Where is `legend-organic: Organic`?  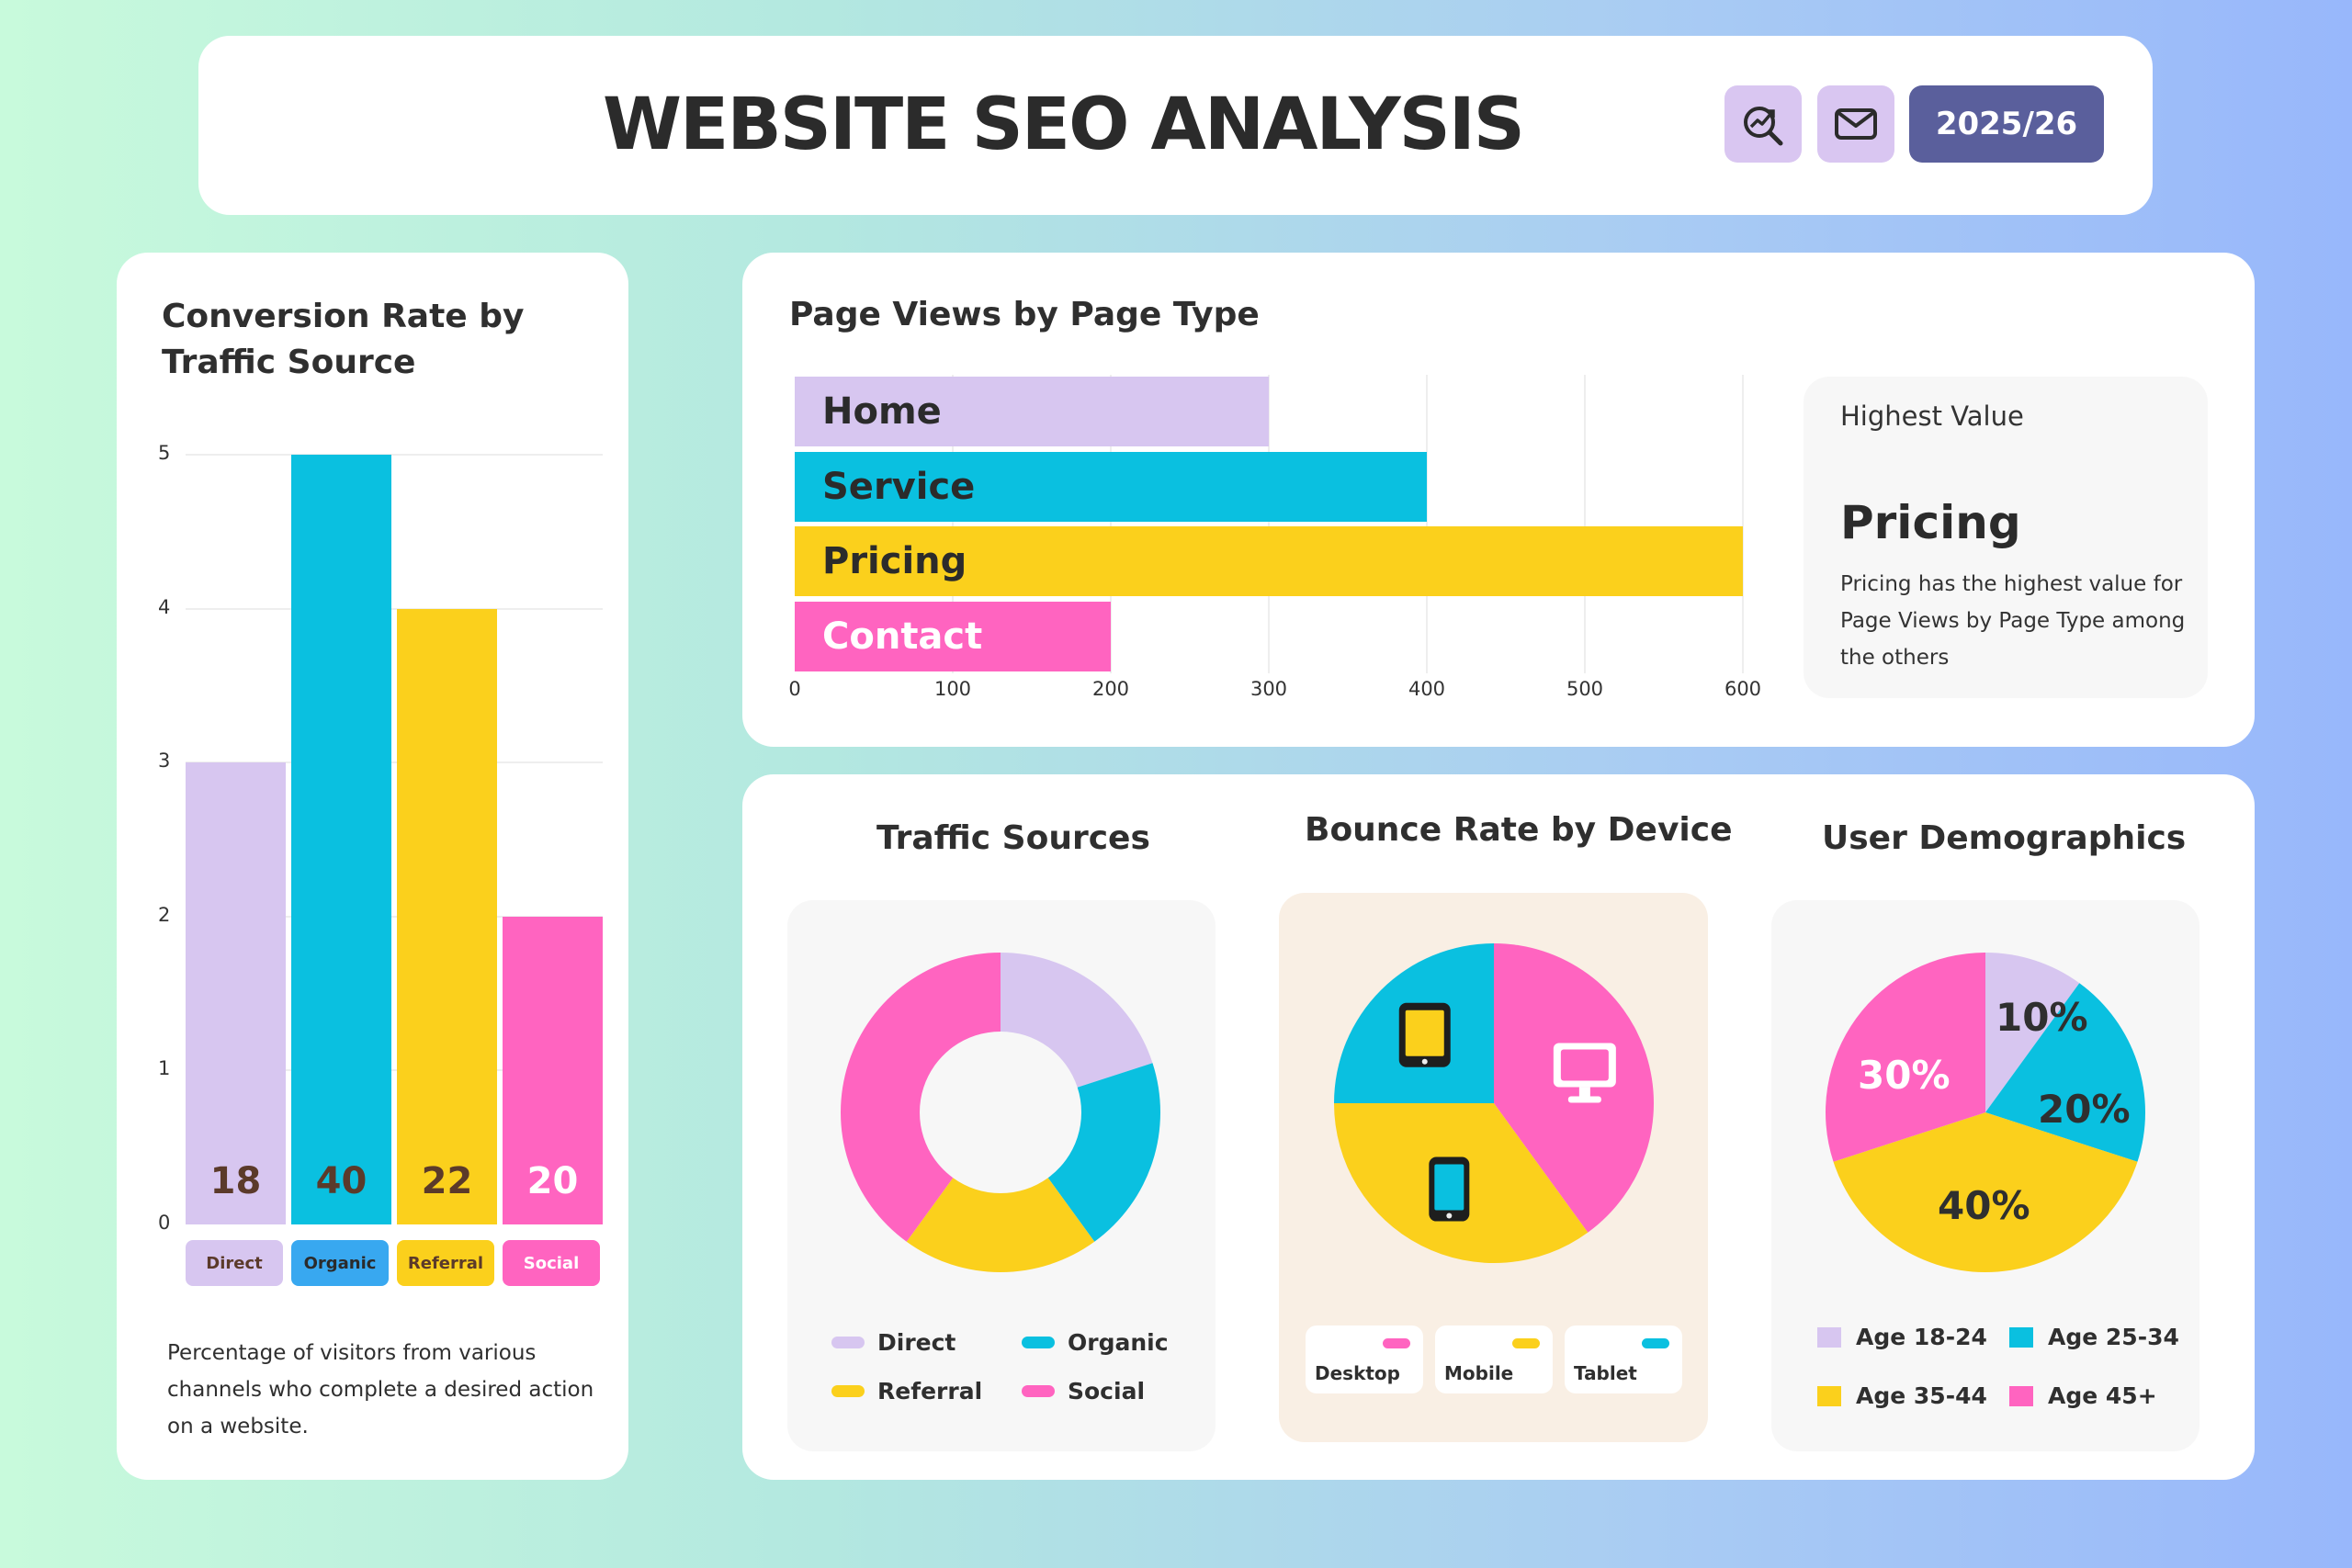
legend-organic: Organic is located at coordinates (1095, 1342).